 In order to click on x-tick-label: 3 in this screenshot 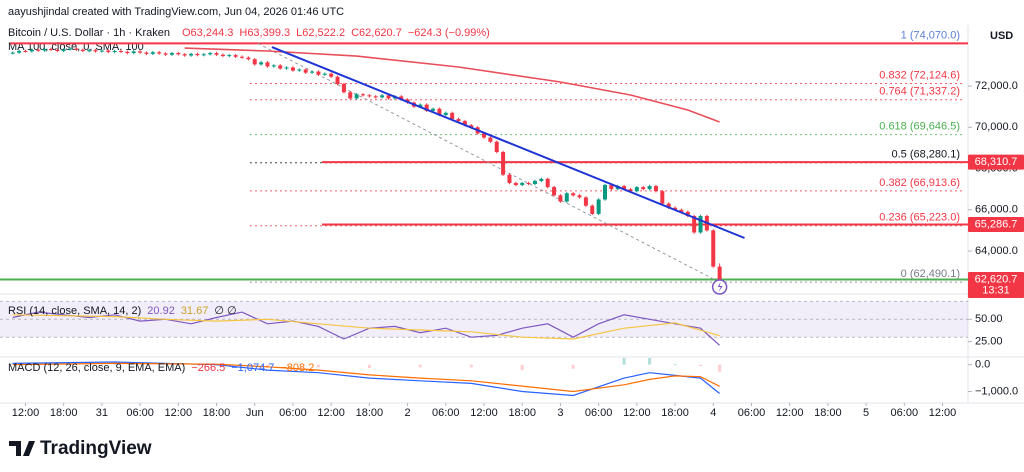, I will do `click(560, 413)`.